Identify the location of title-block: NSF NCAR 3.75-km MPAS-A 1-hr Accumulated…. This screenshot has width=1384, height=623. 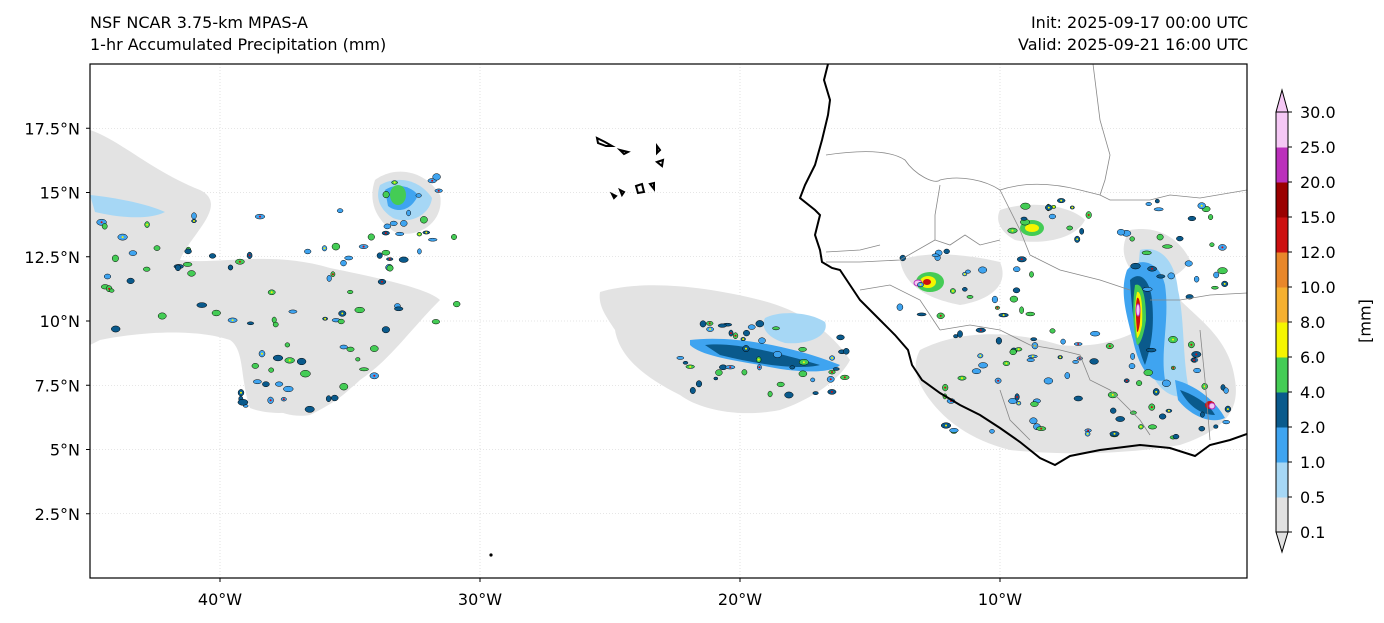
(238, 34).